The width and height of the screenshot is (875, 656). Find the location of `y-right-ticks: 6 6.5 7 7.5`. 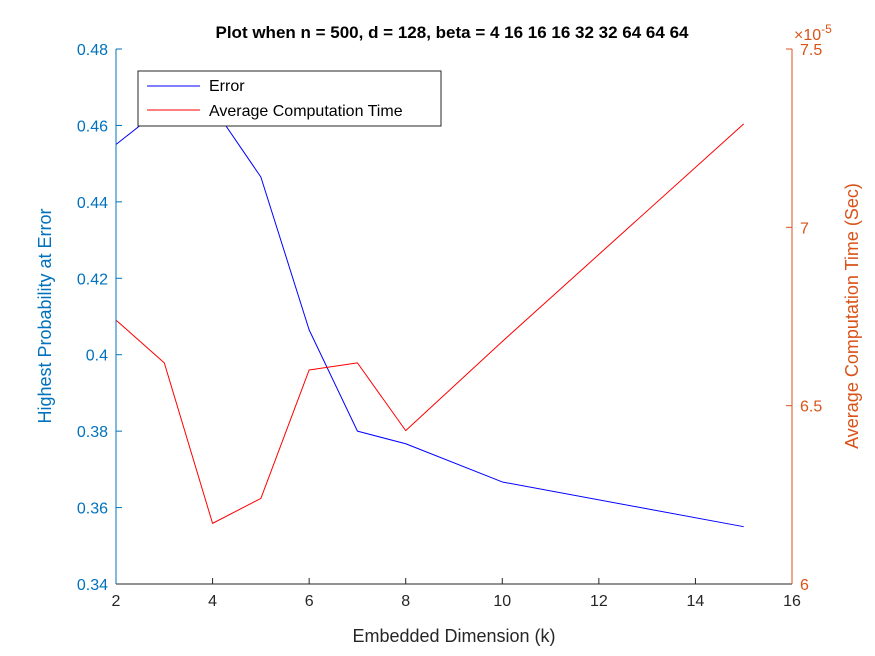

y-right-ticks: 6 6.5 7 7.5 is located at coordinates (804, 318).